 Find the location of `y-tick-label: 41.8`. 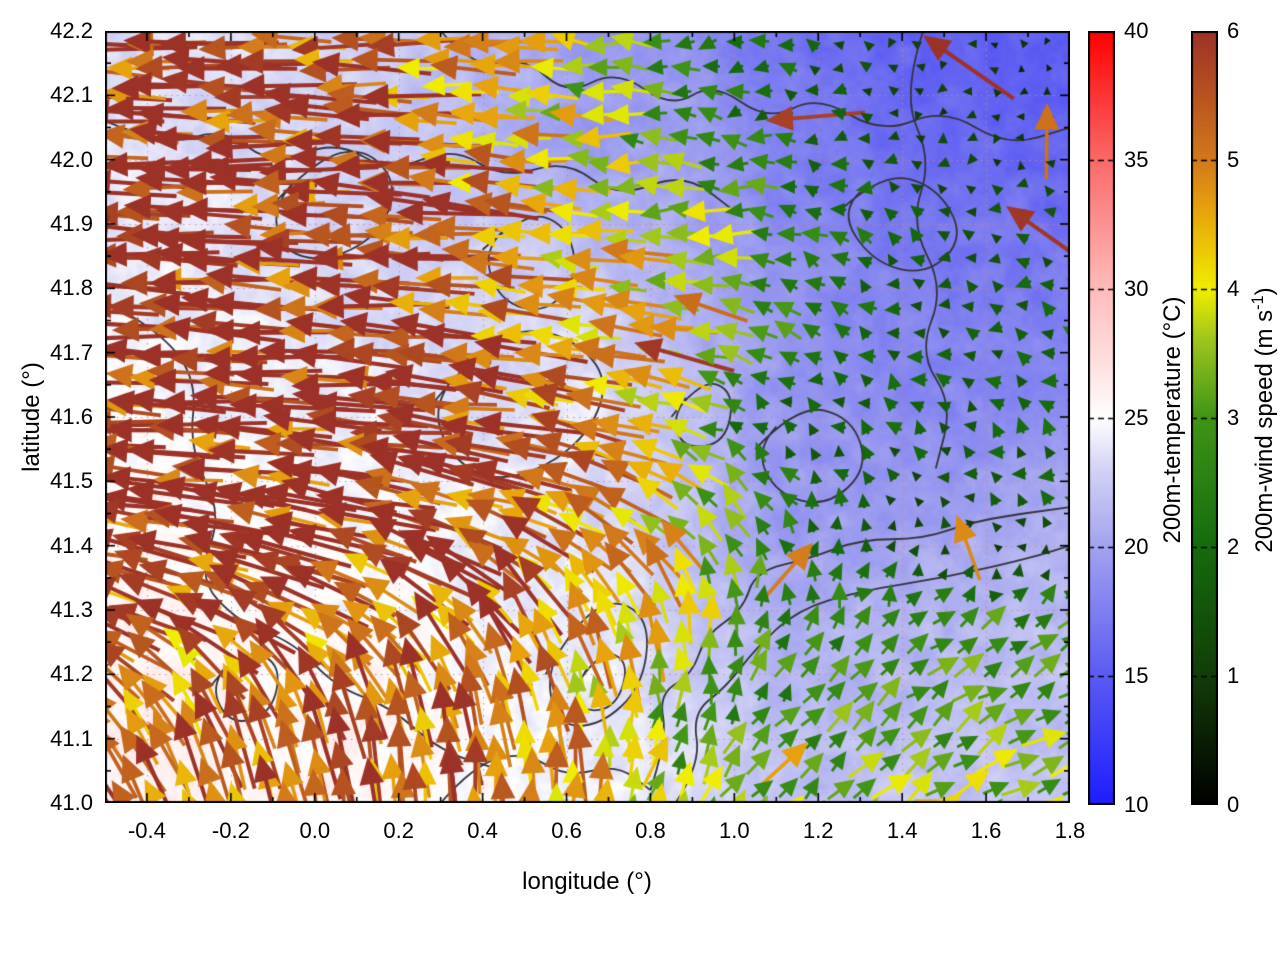

y-tick-label: 41.8 is located at coordinates (71, 288).